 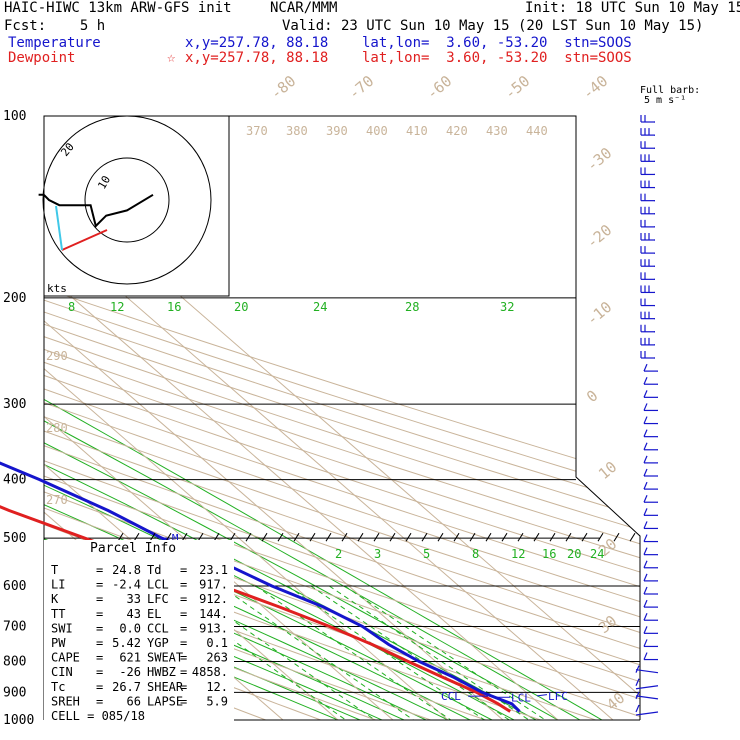 What do you see at coordinates (58, 585) in the screenshot?
I see `parcel-param-name: LI` at bounding box center [58, 585].